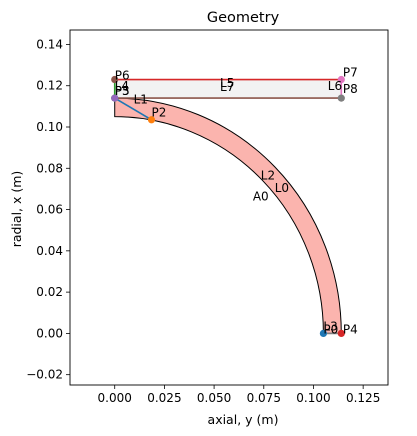 This screenshot has width=417, height=436. I want to click on y-axis: −0.02 0.00 0.02 0.04 0.06 0.08 0.10 0.12 0.14, so click(48, 209).